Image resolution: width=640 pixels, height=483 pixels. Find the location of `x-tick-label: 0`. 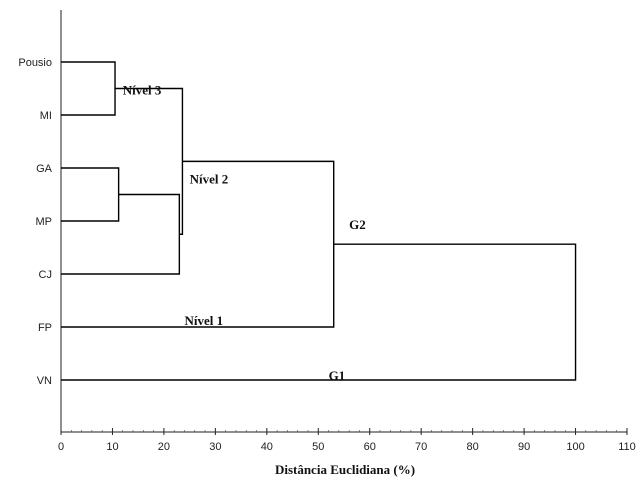

x-tick-label: 0 is located at coordinates (61, 447).